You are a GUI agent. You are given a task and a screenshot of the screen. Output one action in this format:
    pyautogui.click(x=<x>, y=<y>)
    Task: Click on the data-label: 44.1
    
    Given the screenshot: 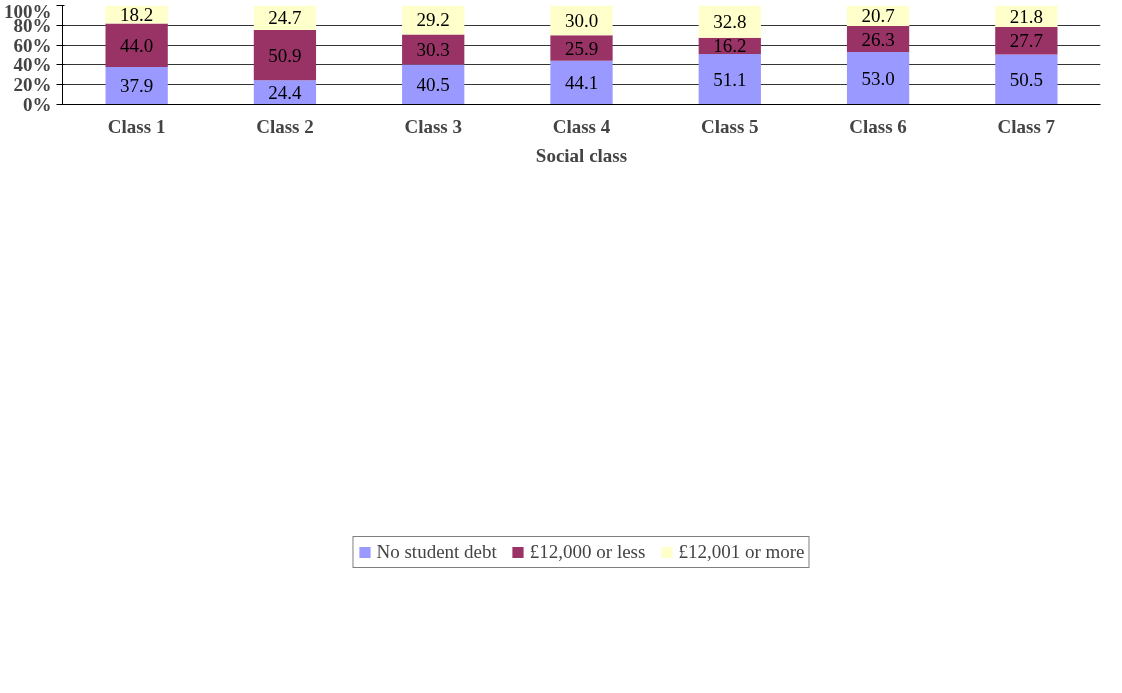 What is the action you would take?
    pyautogui.click(x=581, y=83)
    